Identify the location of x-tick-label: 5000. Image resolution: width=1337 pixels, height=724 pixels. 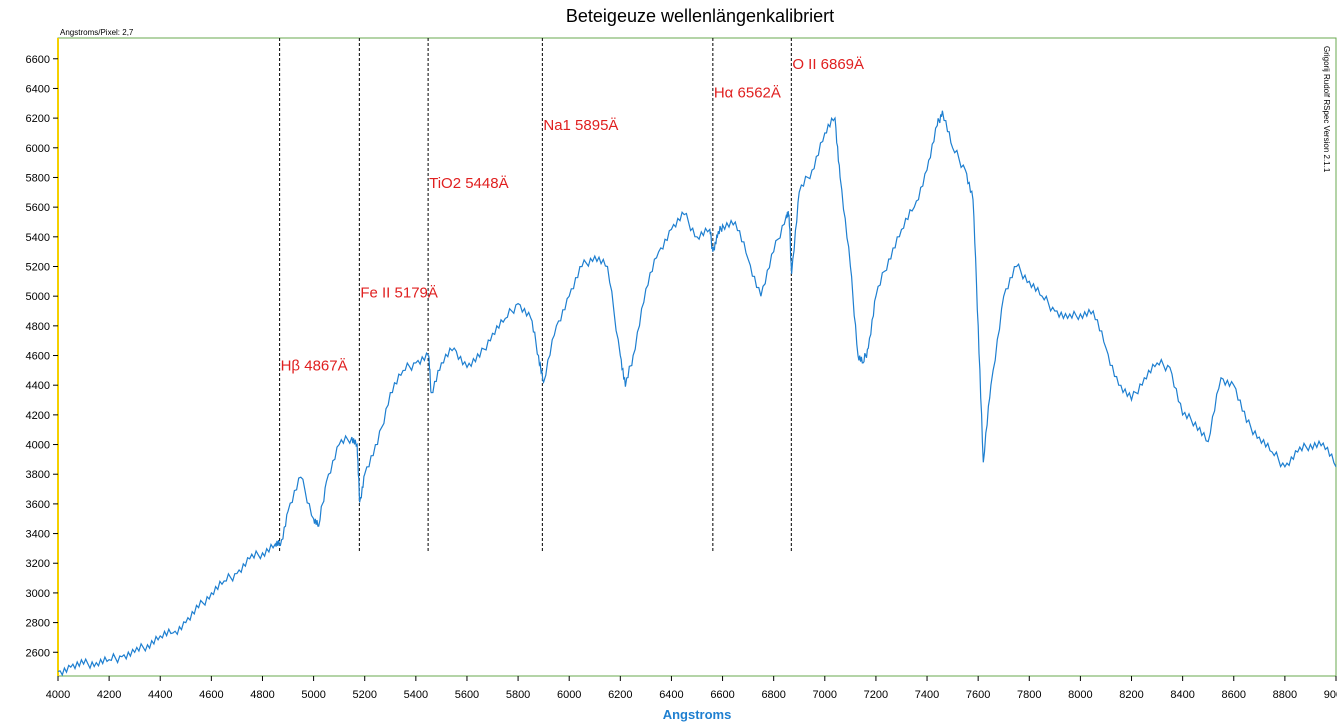
(313, 695).